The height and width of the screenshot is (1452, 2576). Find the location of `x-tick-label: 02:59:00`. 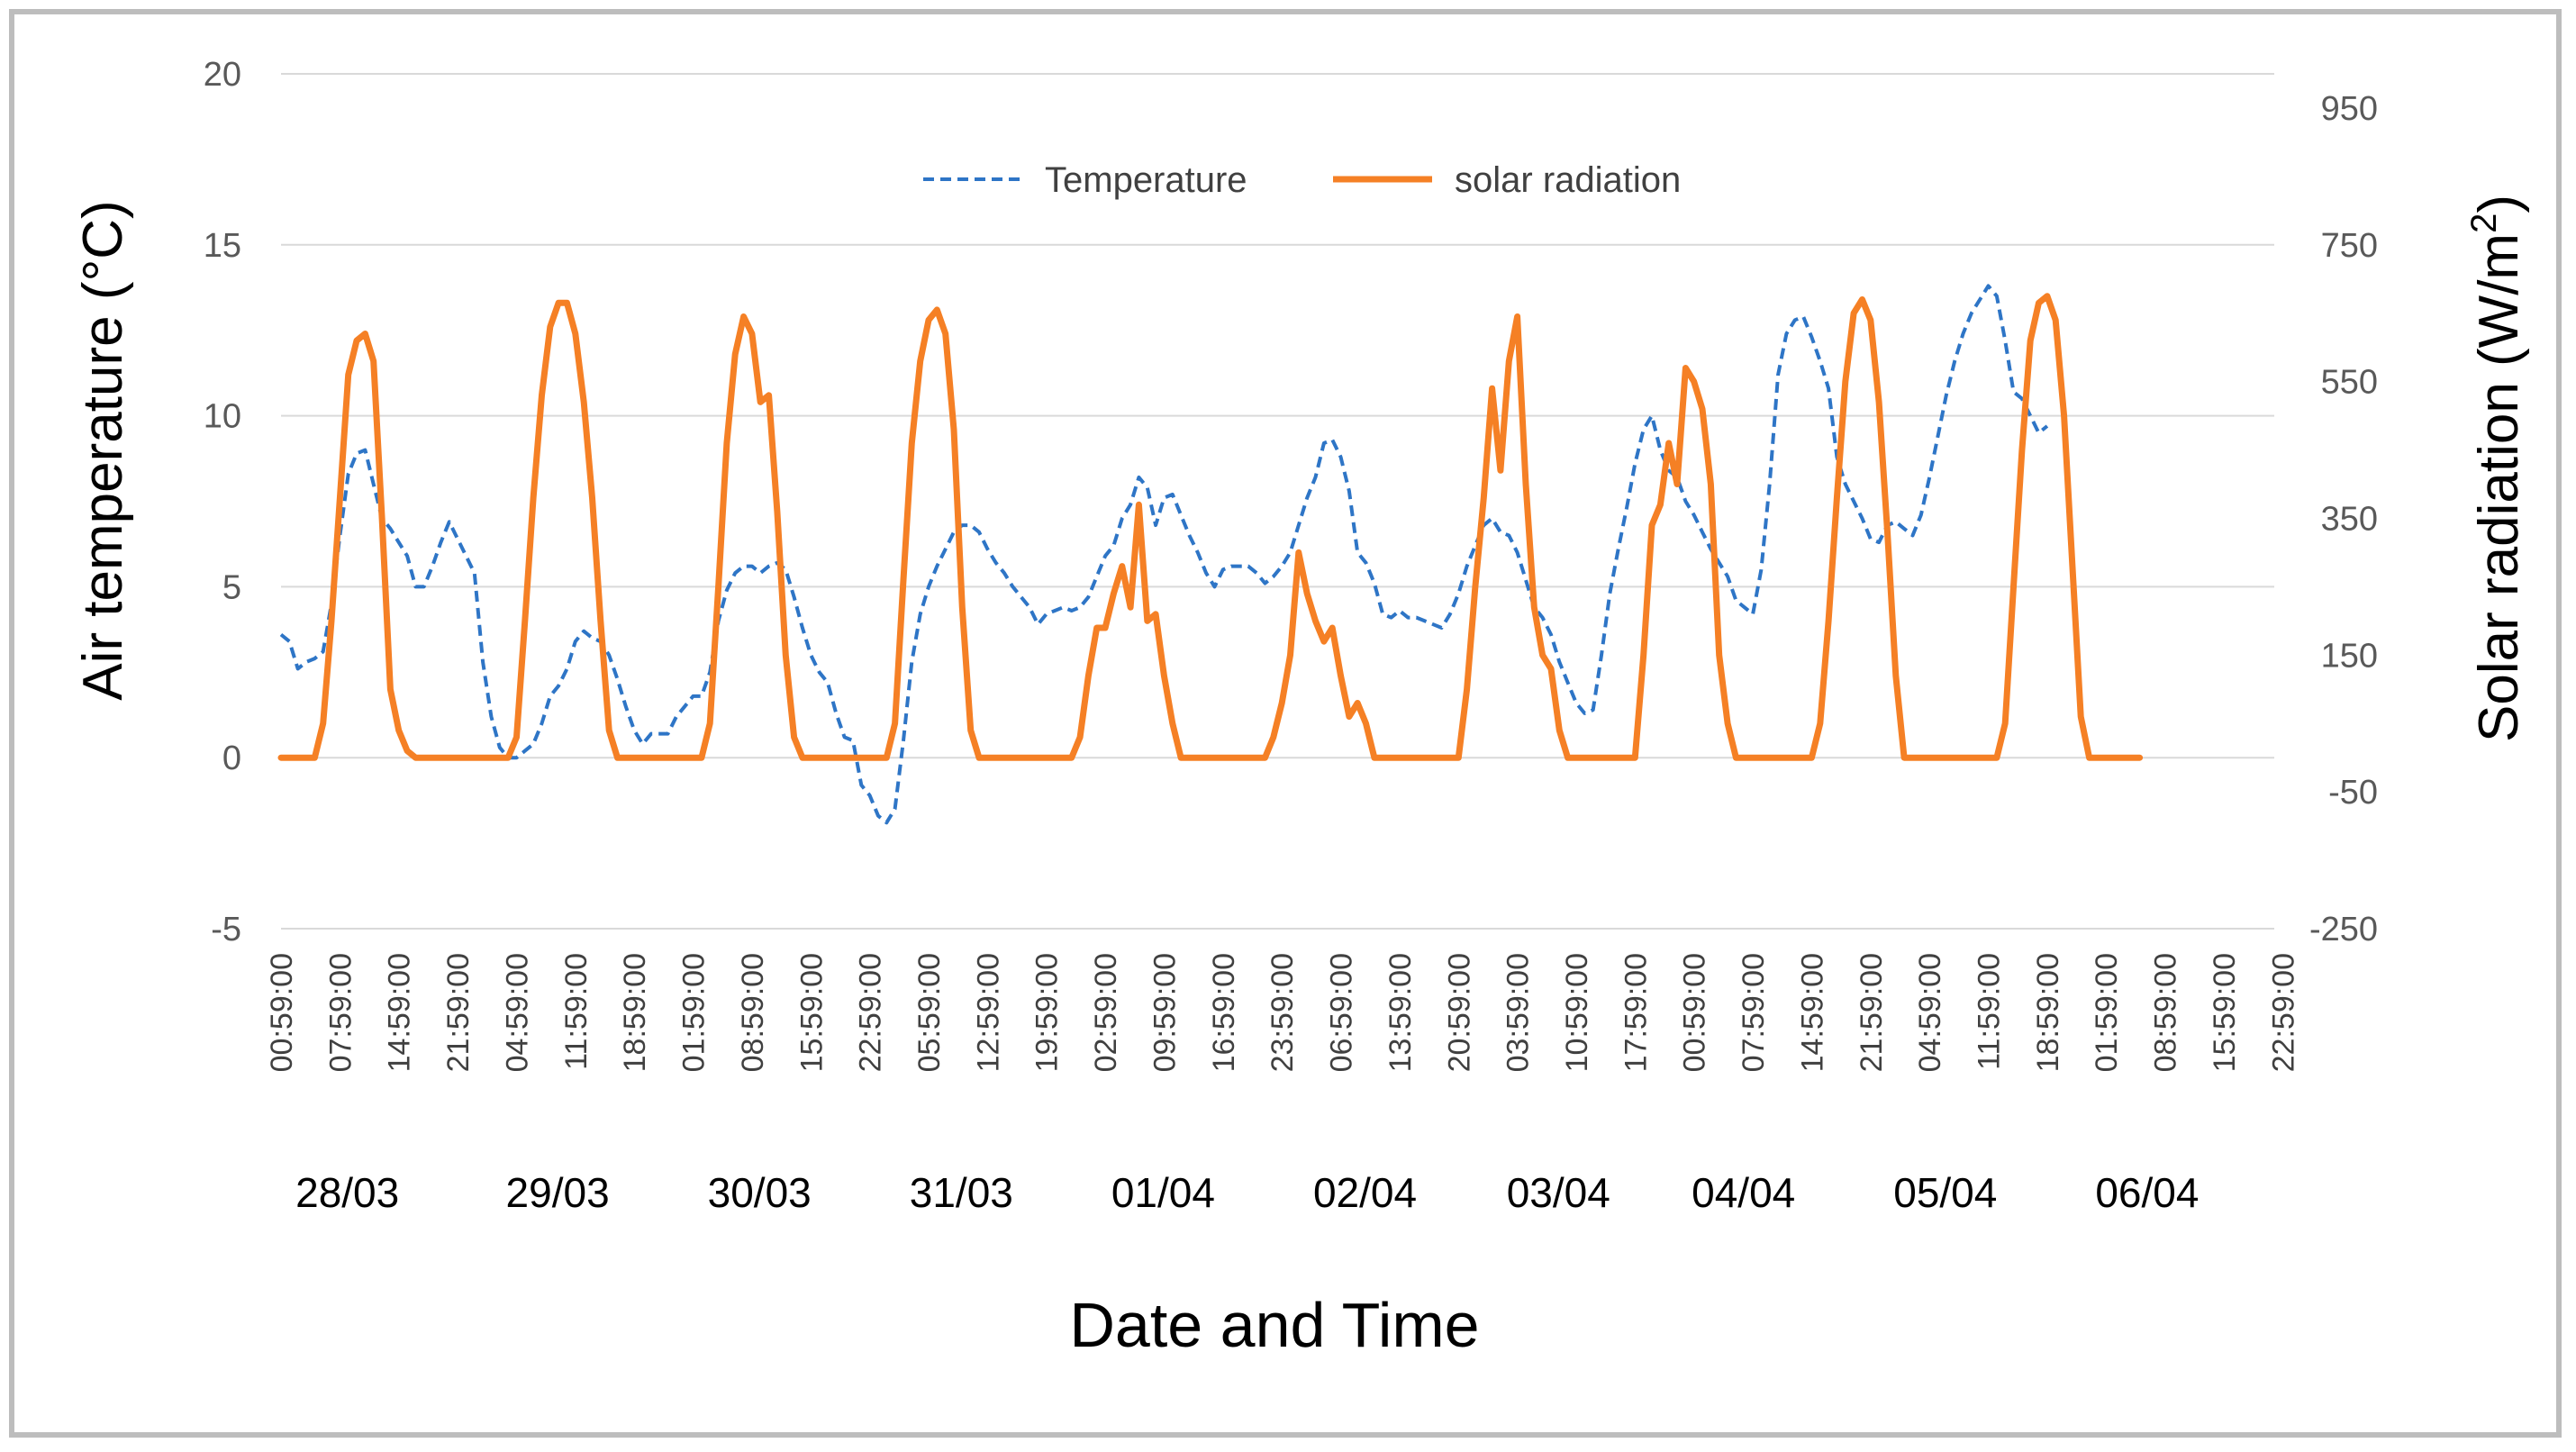

x-tick-label: 02:59:00 is located at coordinates (1106, 1012).